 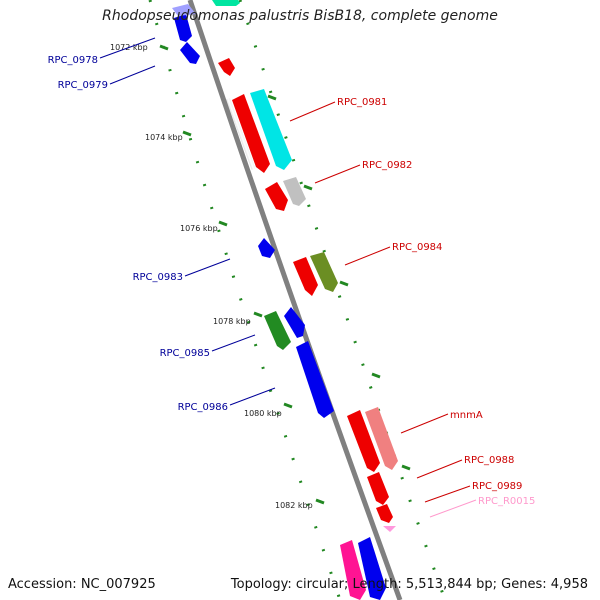 I want to click on gene-rpc0988, so click(x=378, y=488).